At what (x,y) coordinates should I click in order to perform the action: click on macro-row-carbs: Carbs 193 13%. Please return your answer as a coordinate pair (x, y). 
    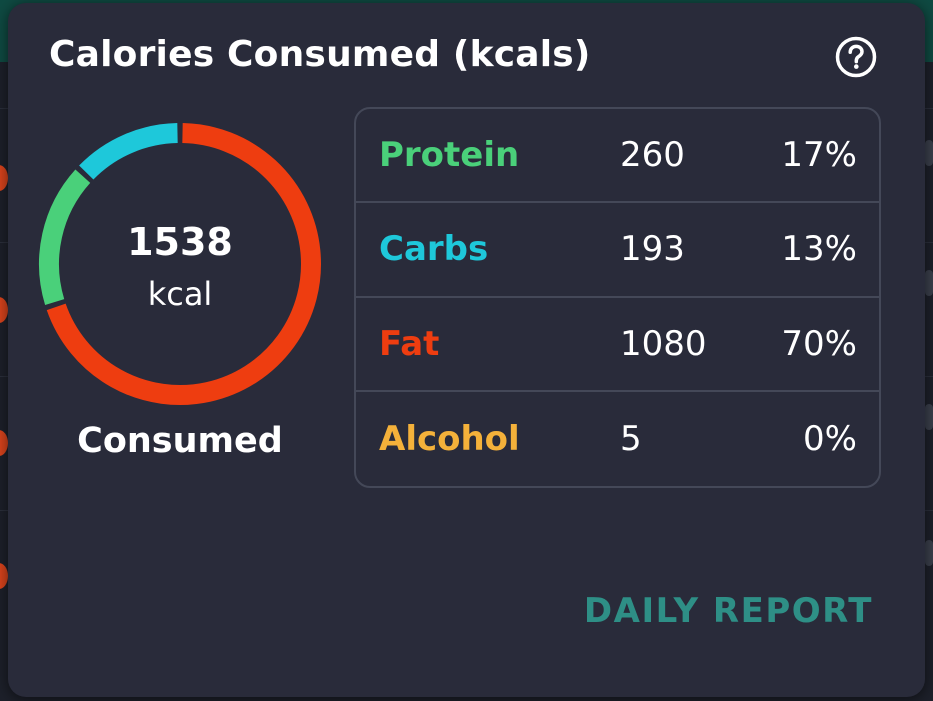
    Looking at the image, I should click on (617, 250).